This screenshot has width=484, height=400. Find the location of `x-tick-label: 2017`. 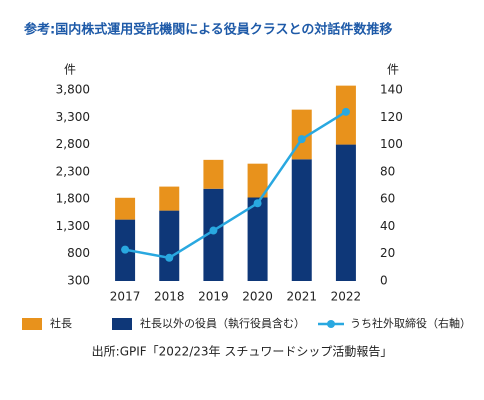

x-tick-label: 2017 is located at coordinates (125, 297).